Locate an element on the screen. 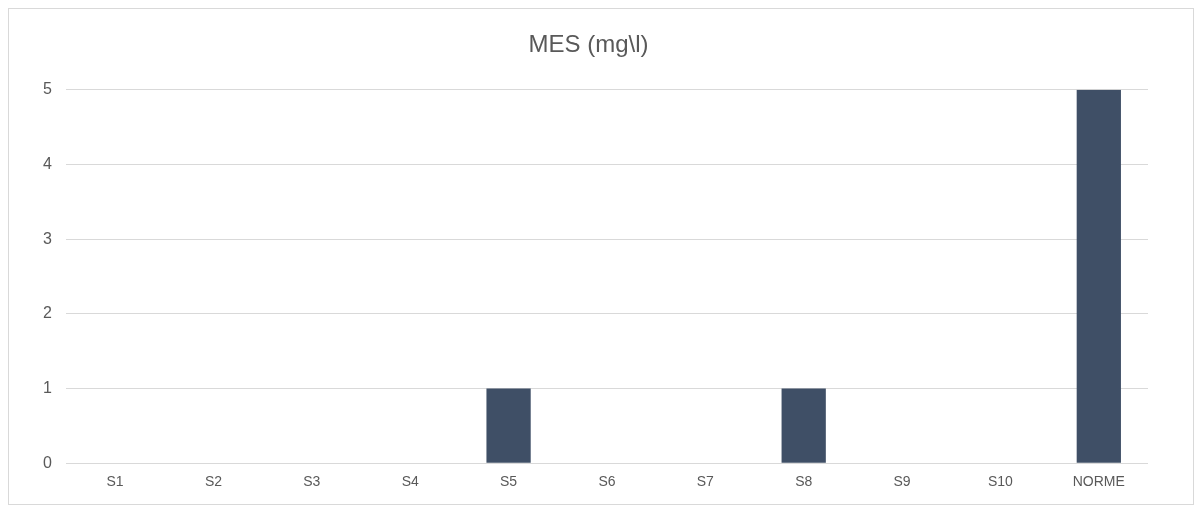 The image size is (1202, 513). x-tick-label: S3 is located at coordinates (312, 481).